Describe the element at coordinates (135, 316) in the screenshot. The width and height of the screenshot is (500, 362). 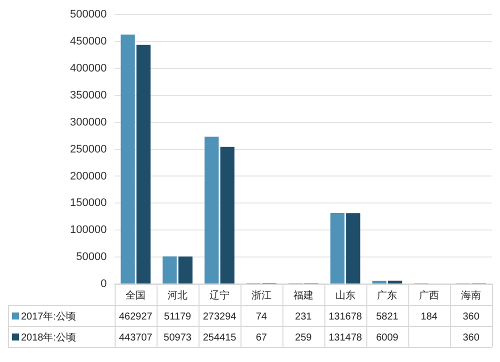
I see `data-label: 462927` at that location.